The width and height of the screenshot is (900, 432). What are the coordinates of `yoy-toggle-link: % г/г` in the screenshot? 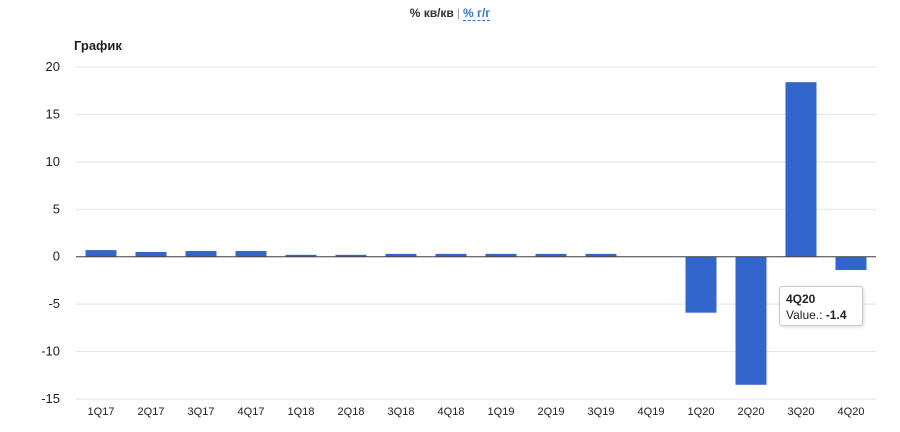 It's located at (476, 13).